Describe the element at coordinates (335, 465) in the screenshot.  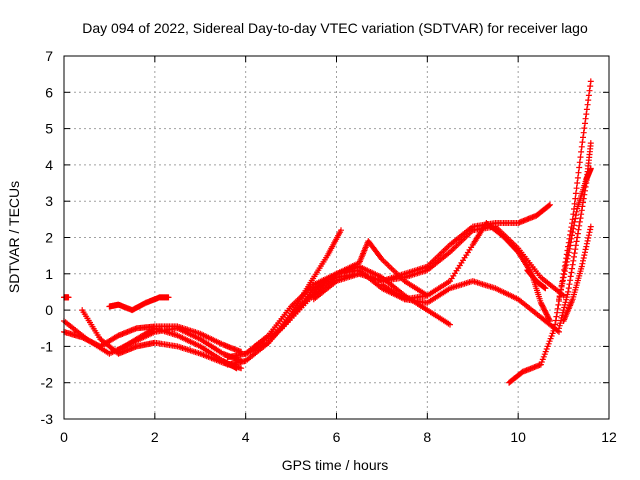
I see `x-axis-label: GPS time / hours` at that location.